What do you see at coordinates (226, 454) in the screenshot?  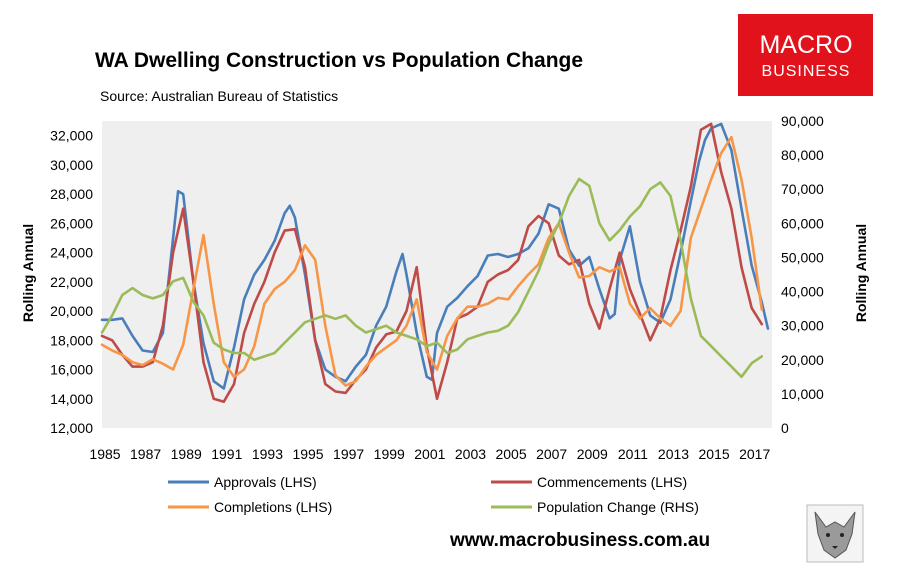 I see `x-tick-label: 1991` at bounding box center [226, 454].